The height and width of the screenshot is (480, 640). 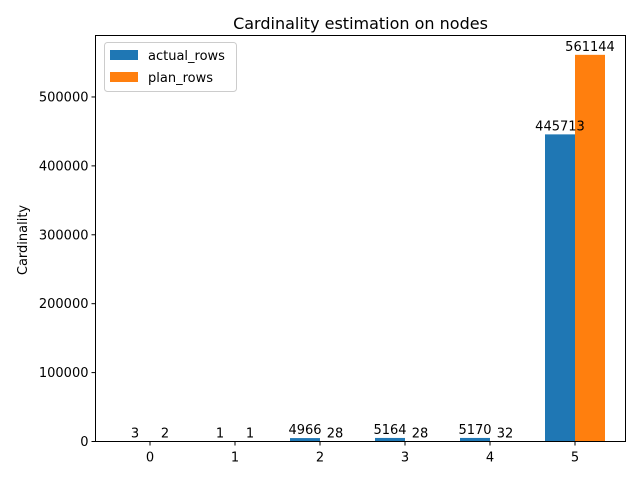 I want to click on data-label-plan_rows-0: 2, so click(x=165, y=433).